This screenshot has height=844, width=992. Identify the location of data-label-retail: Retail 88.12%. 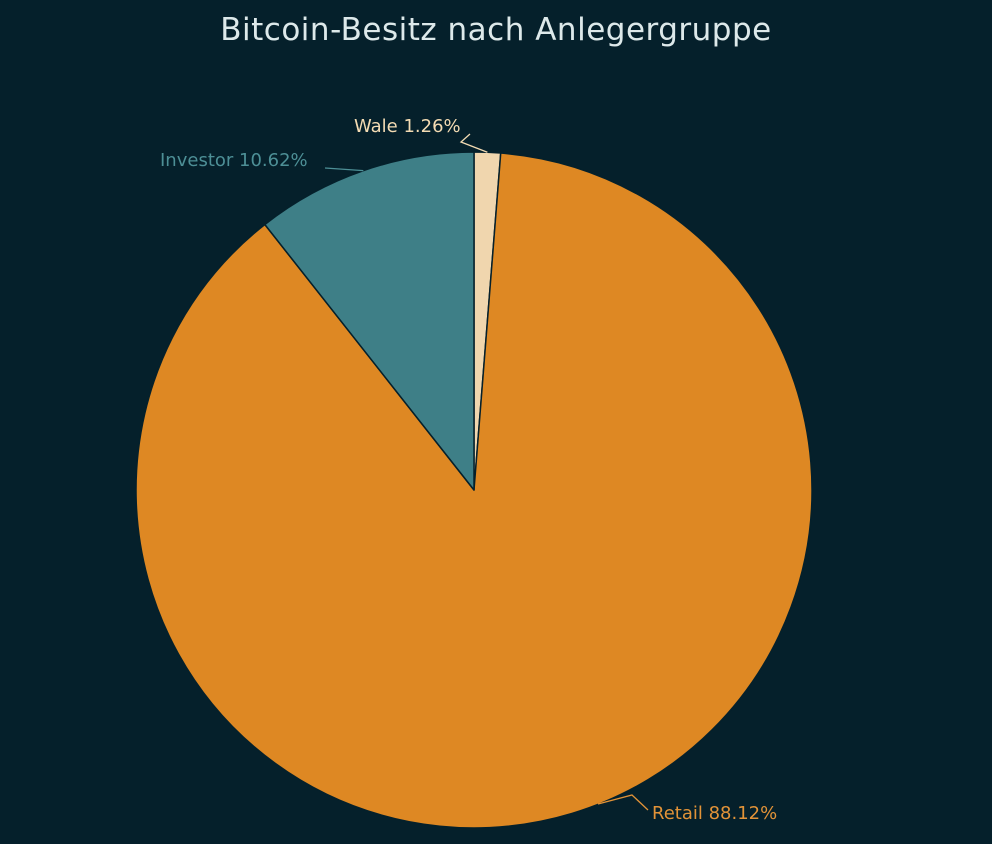
(714, 813).